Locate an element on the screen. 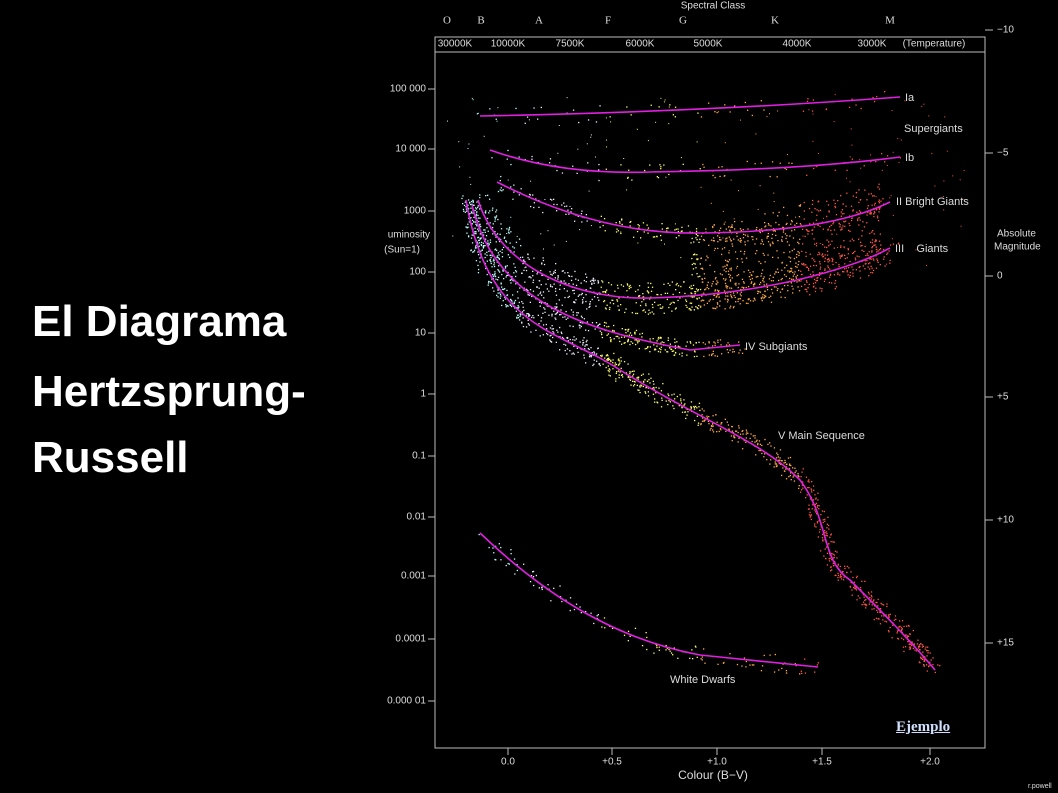 This screenshot has width=1058, height=793. branch-label: IV Subgiants is located at coordinates (776, 347).